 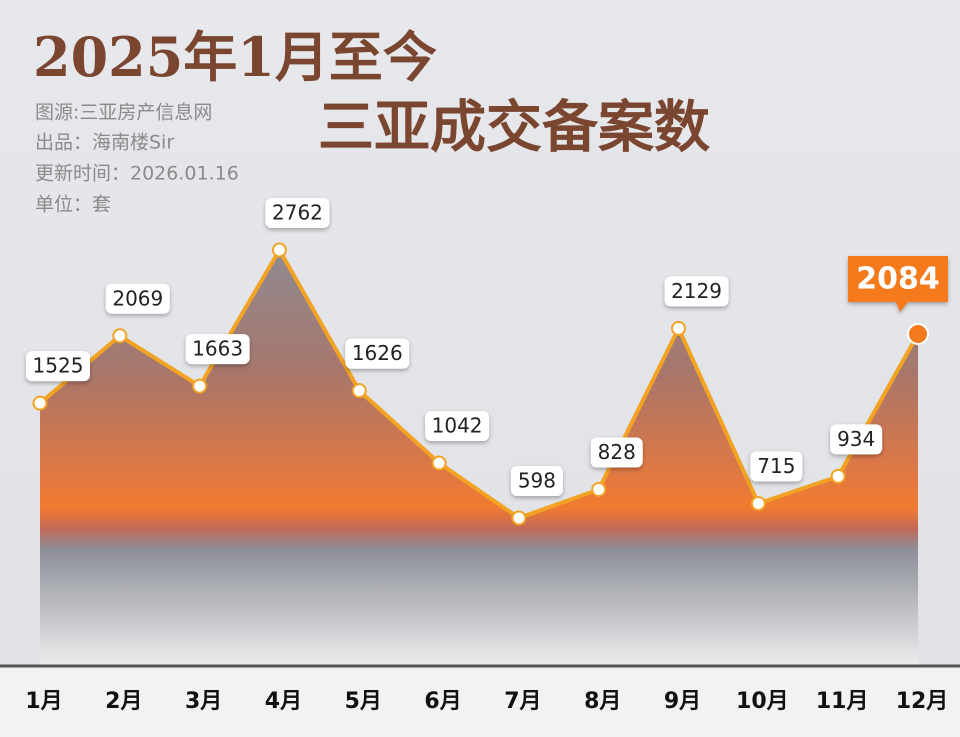 I want to click on data-label: 1663, so click(x=217, y=349).